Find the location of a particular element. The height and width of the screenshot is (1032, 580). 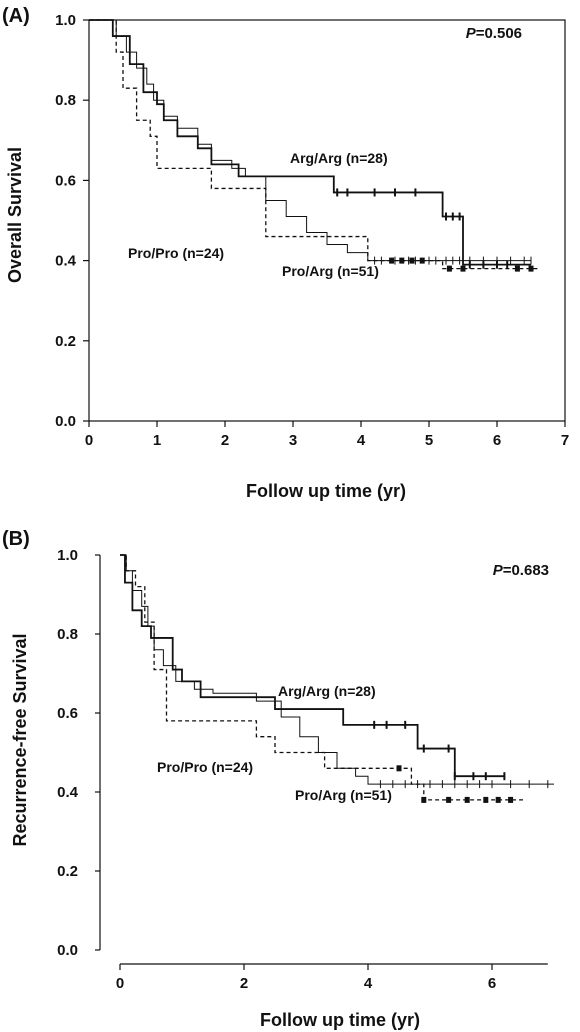

panel-b-y-tick-label: 0.0 is located at coordinates (67, 950).